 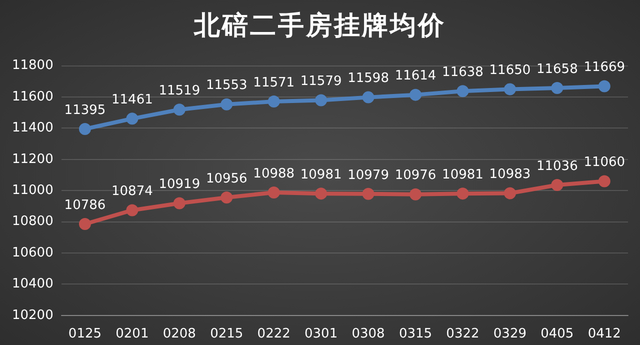 What do you see at coordinates (319, 26) in the screenshot?
I see `chart-title: 北碚二手房挂牌均价` at bounding box center [319, 26].